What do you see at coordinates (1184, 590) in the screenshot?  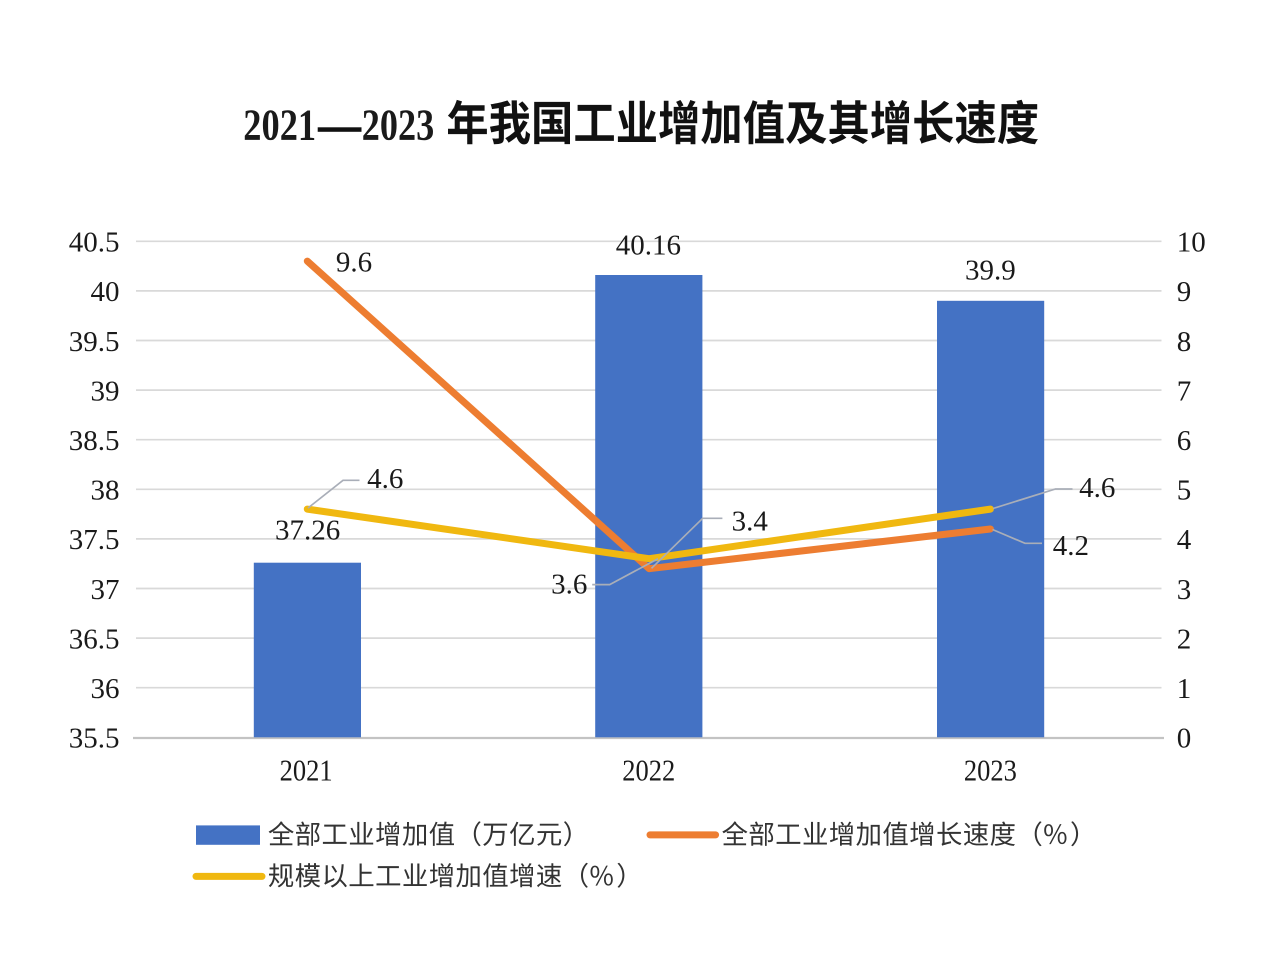 I see `svg-text: 3` at bounding box center [1184, 590].